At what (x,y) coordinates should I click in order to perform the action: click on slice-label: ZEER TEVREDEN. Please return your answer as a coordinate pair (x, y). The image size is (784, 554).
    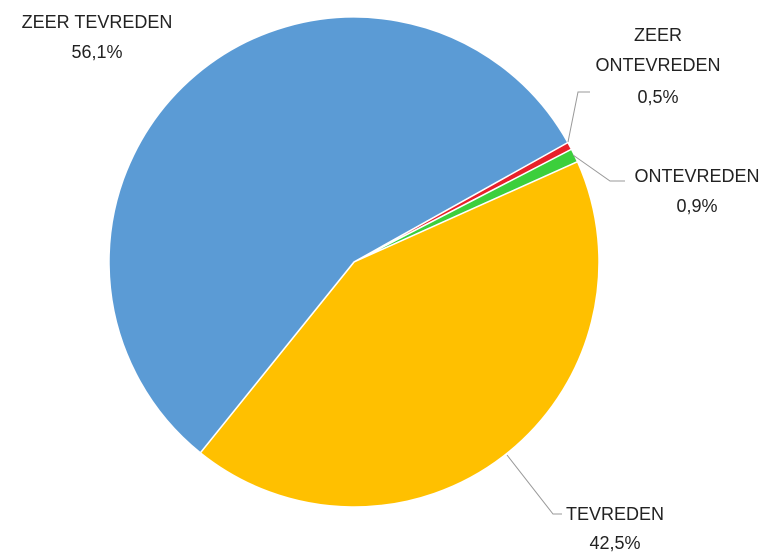
    Looking at the image, I should click on (97, 22).